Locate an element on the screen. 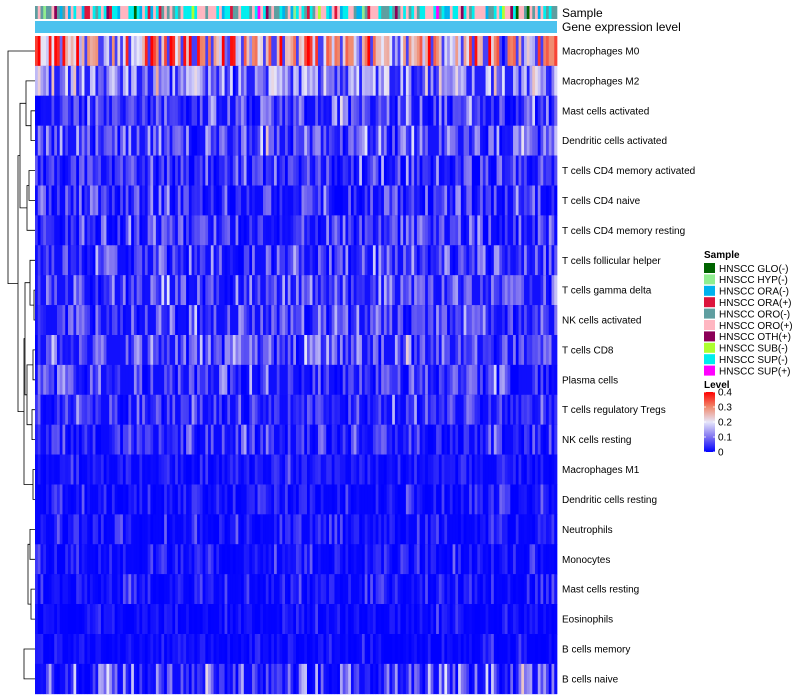  row-label: T cells CD4 memory activated is located at coordinates (628, 171).